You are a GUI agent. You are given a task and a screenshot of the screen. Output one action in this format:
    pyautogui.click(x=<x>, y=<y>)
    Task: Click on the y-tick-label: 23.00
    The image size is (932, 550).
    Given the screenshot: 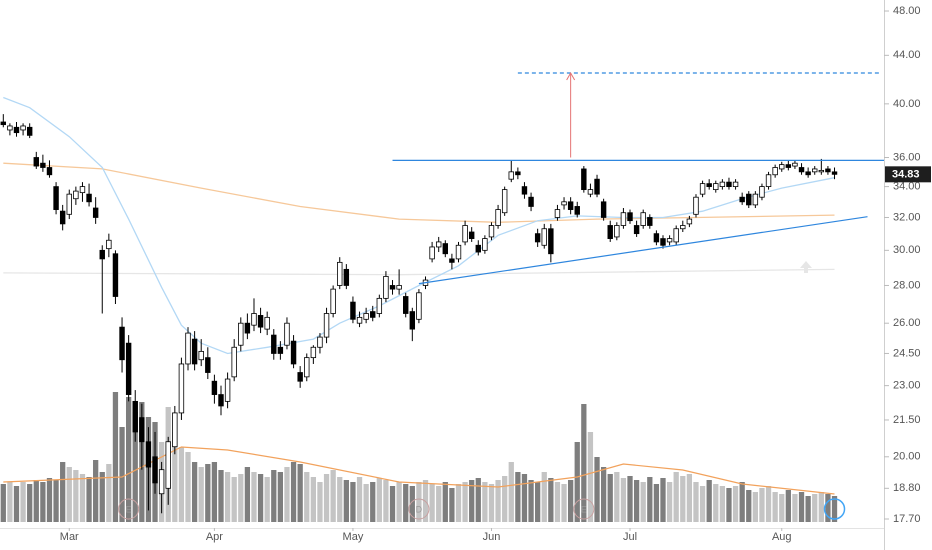 What is the action you would take?
    pyautogui.click(x=907, y=386)
    